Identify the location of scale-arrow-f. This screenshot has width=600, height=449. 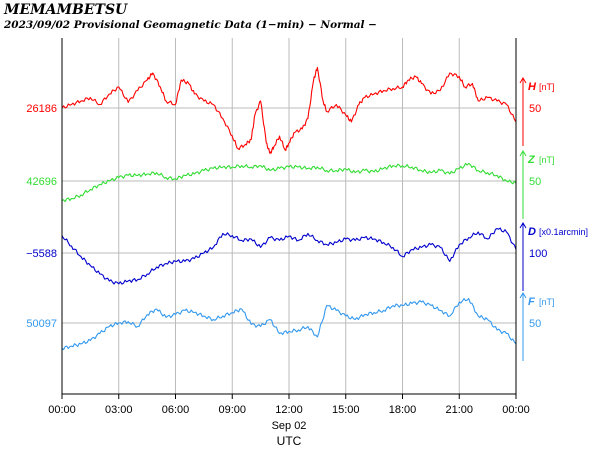
(523, 295).